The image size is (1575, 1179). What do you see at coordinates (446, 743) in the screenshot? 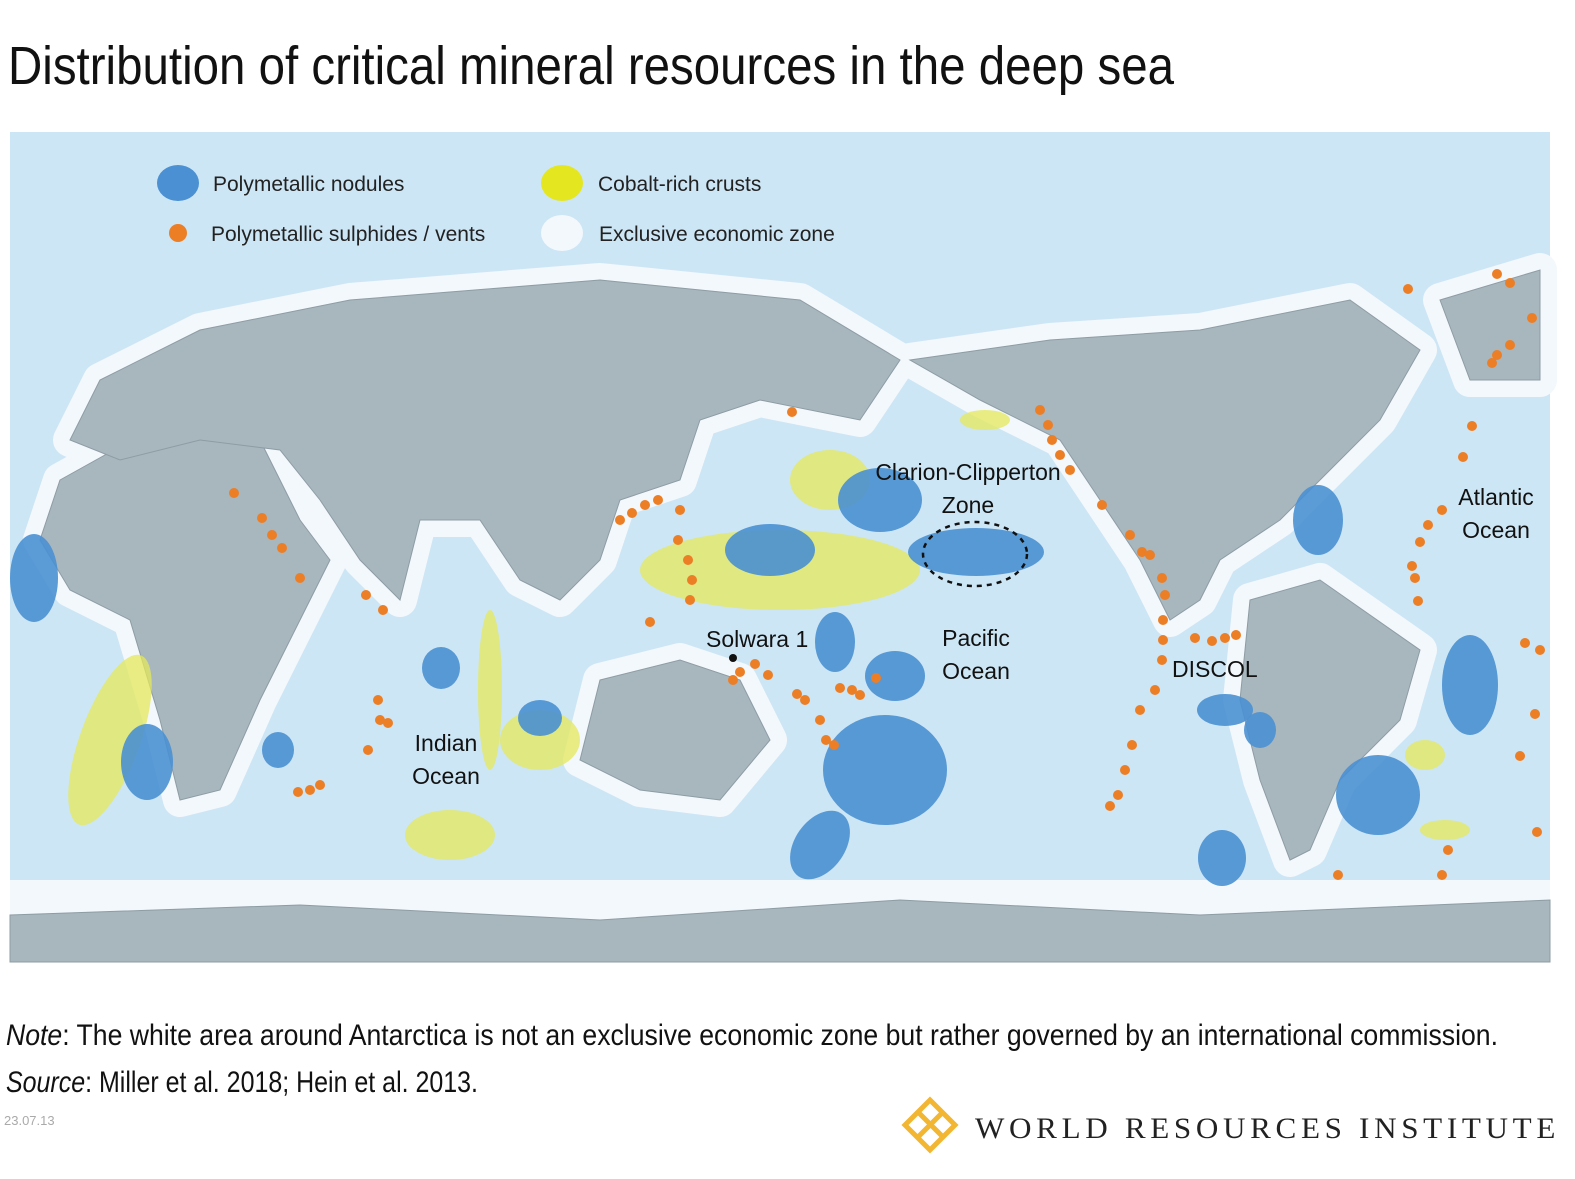
I see `map-label-line: Indian` at bounding box center [446, 743].